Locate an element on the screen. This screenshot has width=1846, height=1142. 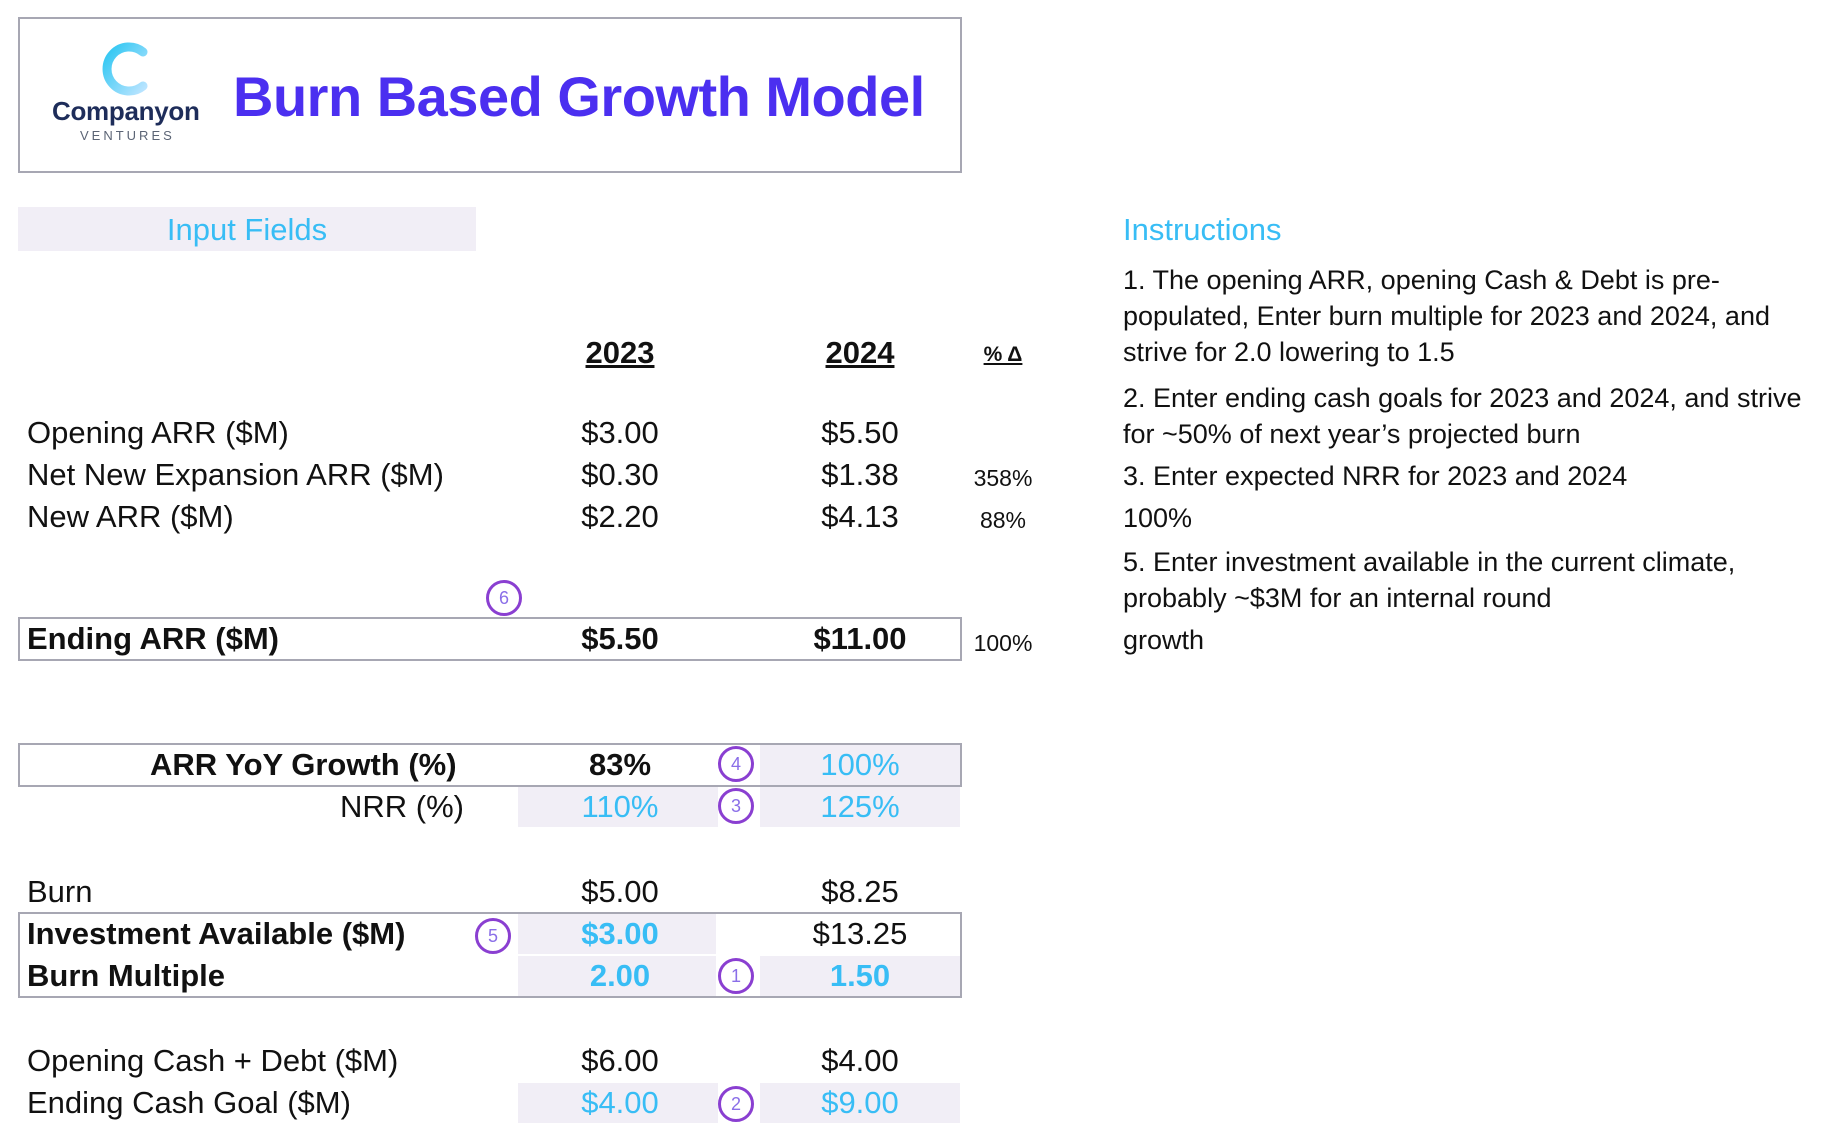
opening-cash-label: Opening Cash + Debt ($M) is located at coordinates (213, 1060).